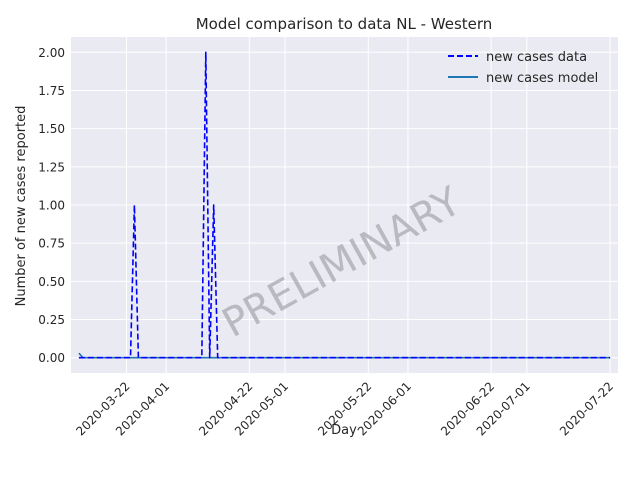 The image size is (640, 480). What do you see at coordinates (586, 408) in the screenshot?
I see `x-tick-label: 2020-07-22` at bounding box center [586, 408].